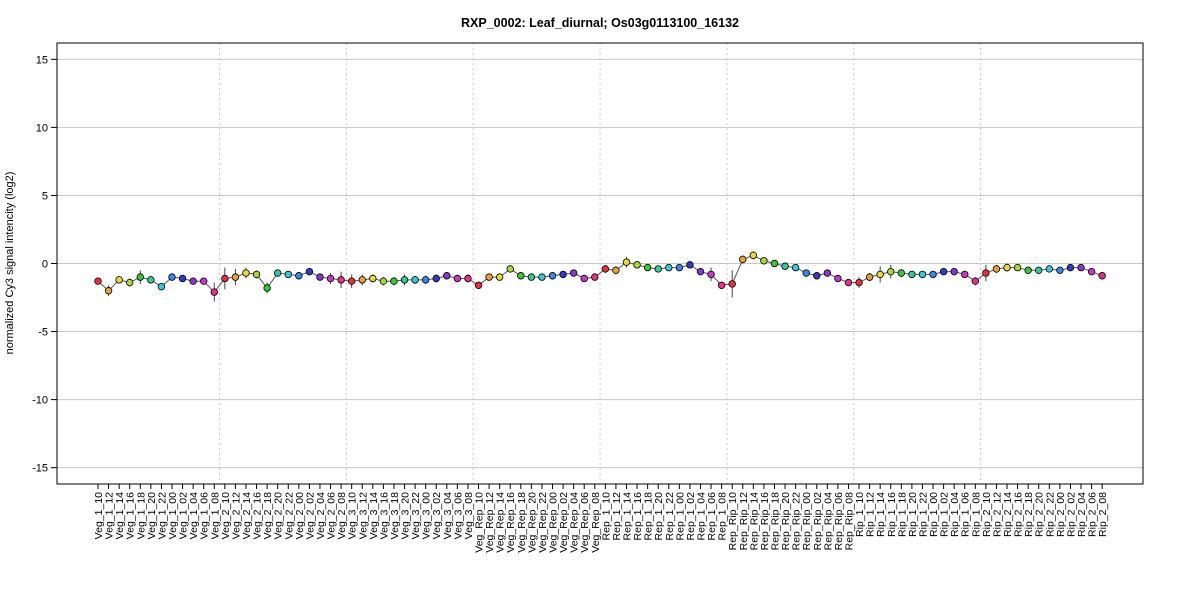 This screenshot has width=1200, height=605. Describe the element at coordinates (807, 521) in the screenshot. I see `x-tick-label: Rep_Rip_00` at that location.